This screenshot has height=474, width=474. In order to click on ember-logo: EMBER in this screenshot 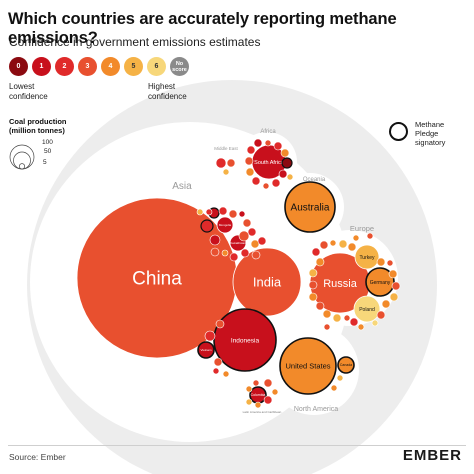, I will do `click(432, 455)`.